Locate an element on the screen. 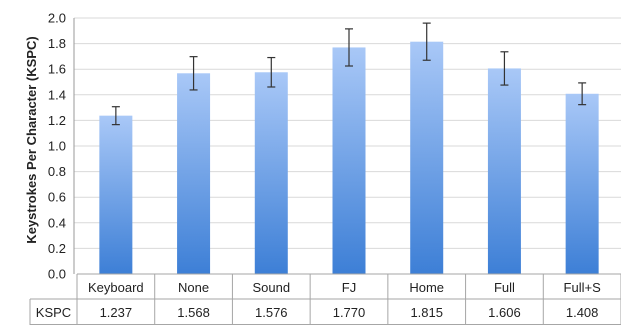 Image resolution: width=621 pixels, height=325 pixels. y-axis-ticks: 0.0 0.2 0.4 0.6 0.8 1.0 1.2 1.4 1.6 1.8 2.0 is located at coordinates (57, 146).